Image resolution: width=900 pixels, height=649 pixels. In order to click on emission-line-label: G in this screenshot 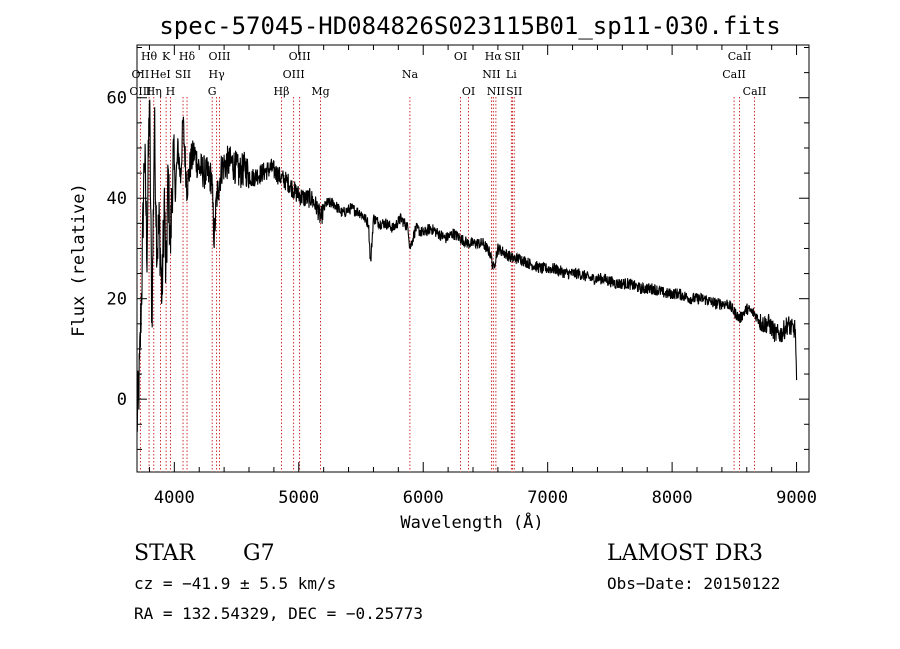, I will do `click(212, 91)`.